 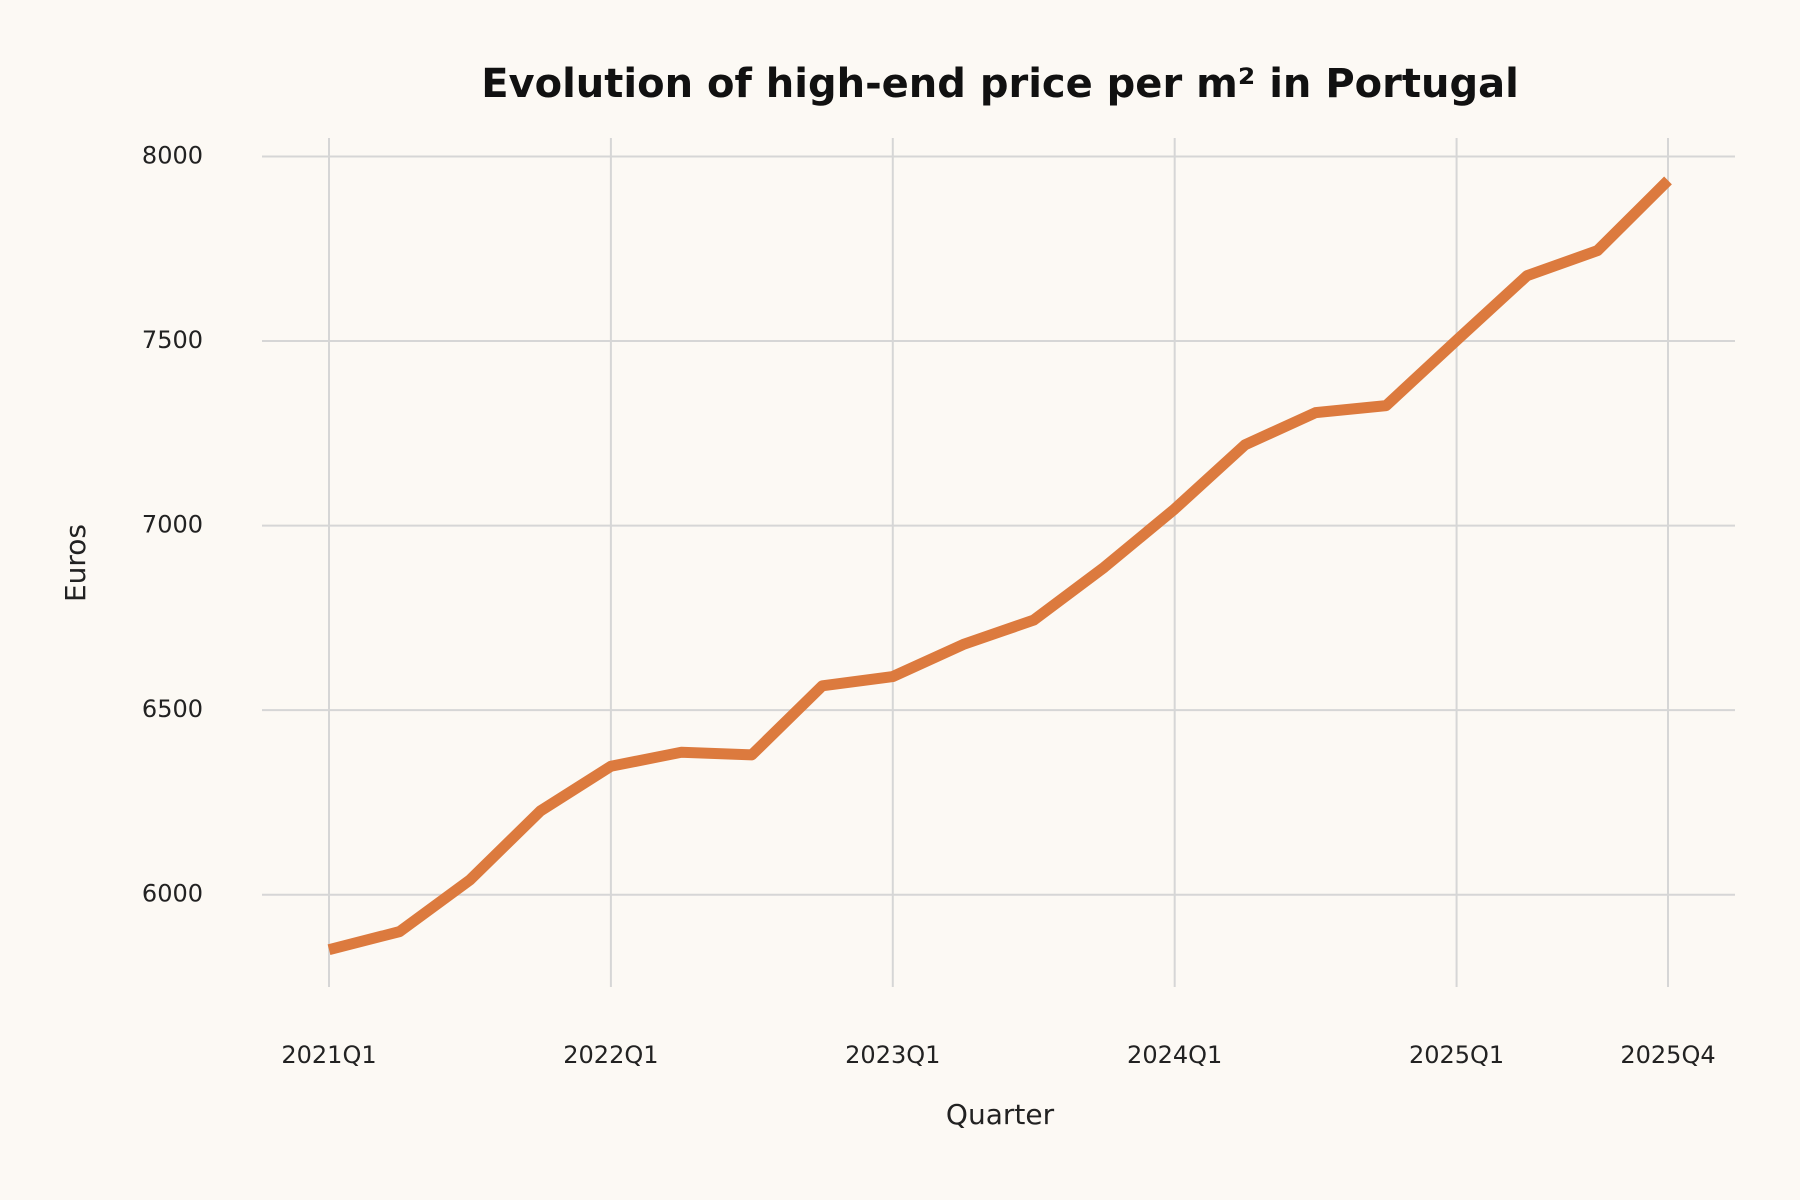 I want to click on x-tick-label: 2023Q1, so click(x=892, y=1055).